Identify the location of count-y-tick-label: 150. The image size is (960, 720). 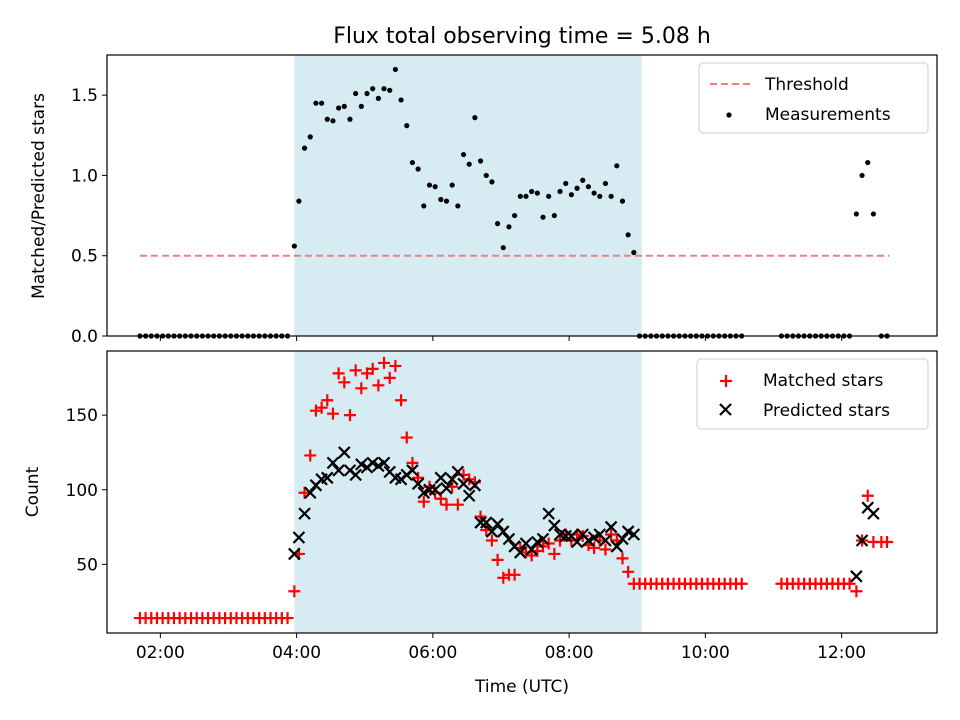
(82, 416).